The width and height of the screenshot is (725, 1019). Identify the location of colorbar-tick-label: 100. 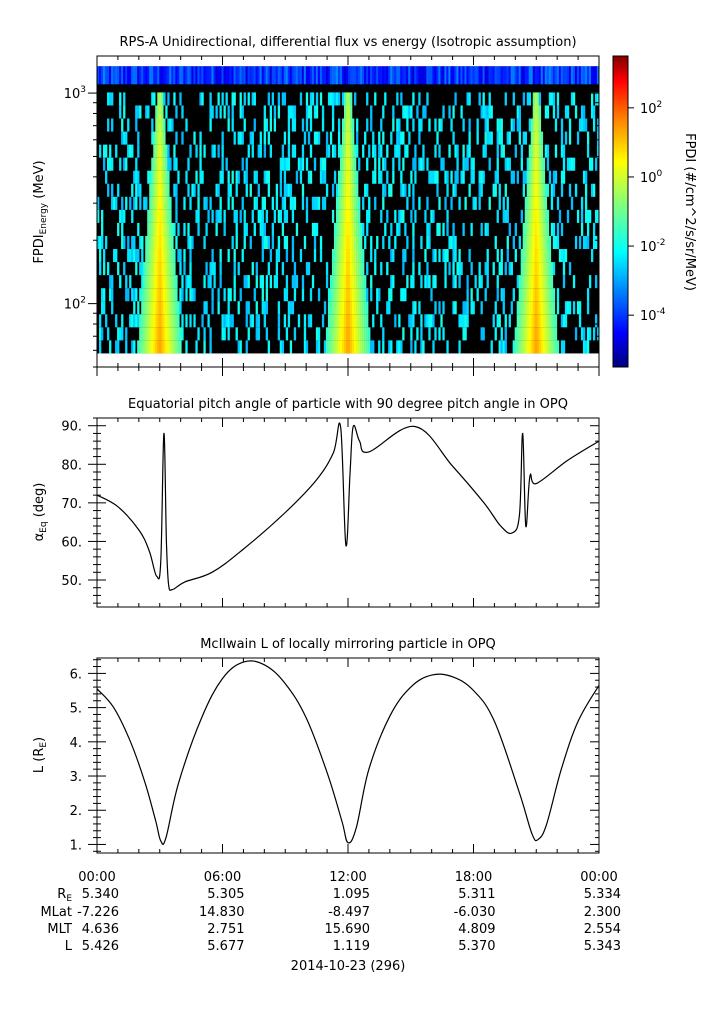
(651, 177).